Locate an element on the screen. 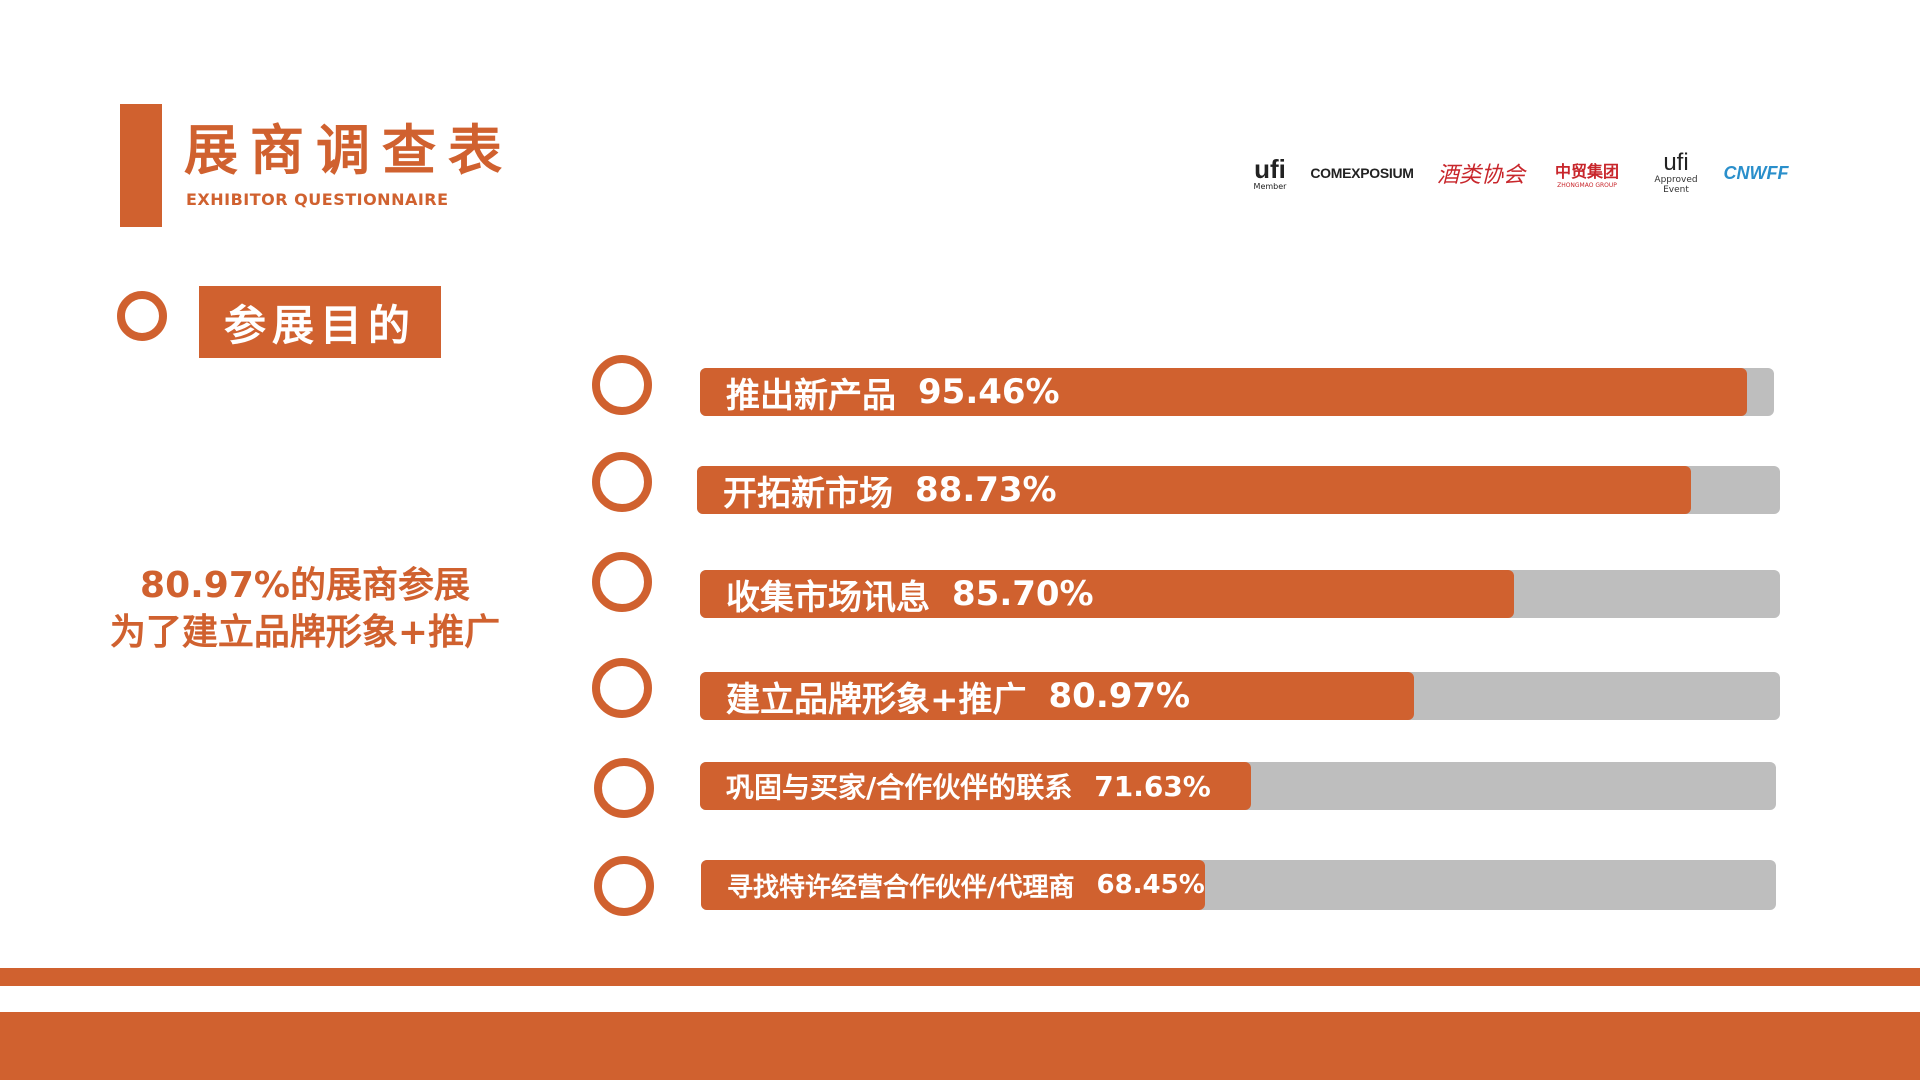  ufi-approved-event-logo: ufi Approved Event is located at coordinates (1676, 172).